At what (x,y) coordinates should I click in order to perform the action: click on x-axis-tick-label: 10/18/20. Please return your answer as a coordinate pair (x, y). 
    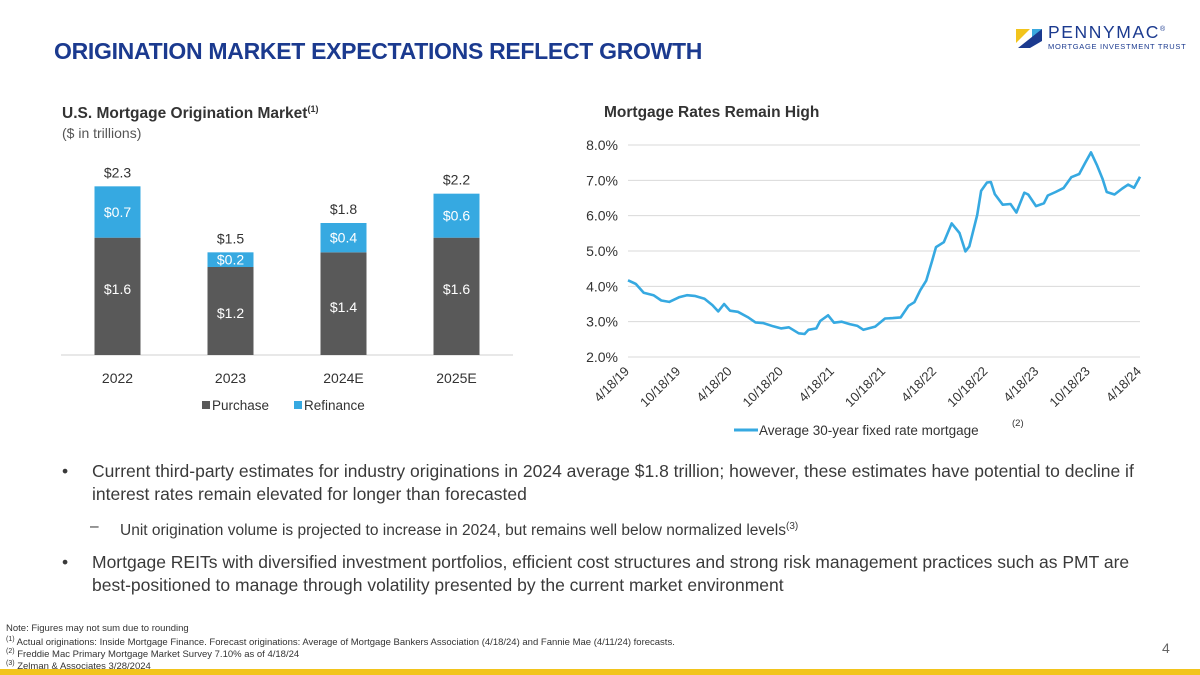
    Looking at the image, I should click on (763, 387).